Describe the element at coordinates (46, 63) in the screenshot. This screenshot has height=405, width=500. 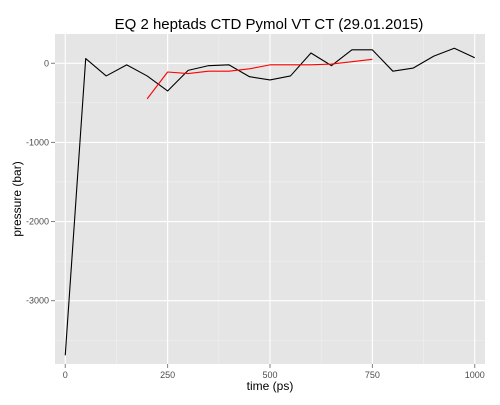
I see `y-tick-label: 0` at that location.